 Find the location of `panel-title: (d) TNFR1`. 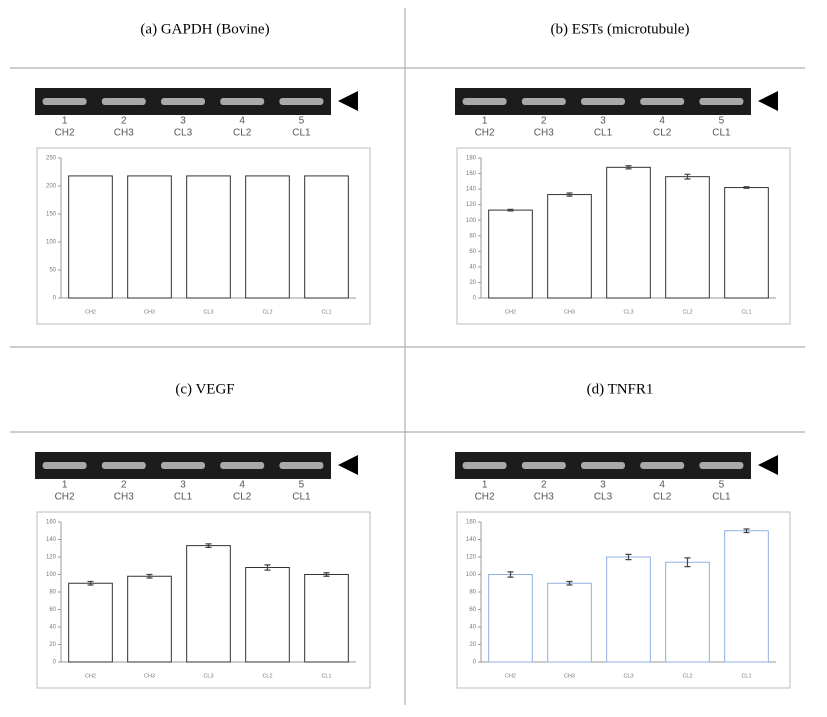

panel-title: (d) TNFR1 is located at coordinates (620, 389).